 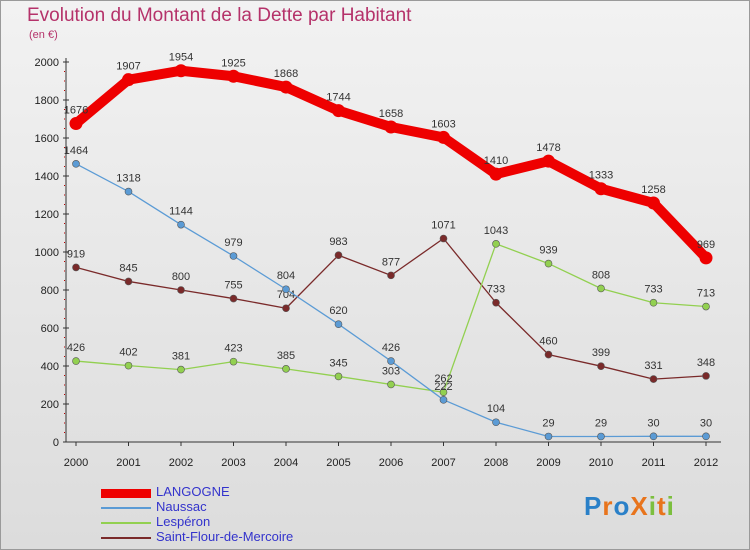 What do you see at coordinates (338, 363) in the screenshot?
I see `data-label: 345` at bounding box center [338, 363].